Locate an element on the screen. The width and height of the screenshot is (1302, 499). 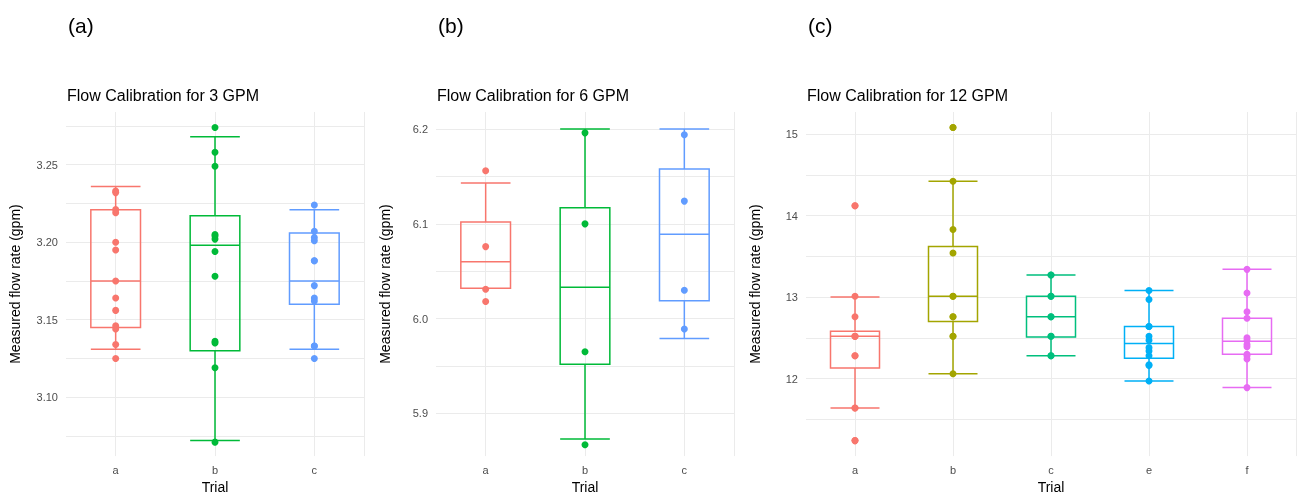
y-tick-label: 15 is located at coordinates (791, 134).